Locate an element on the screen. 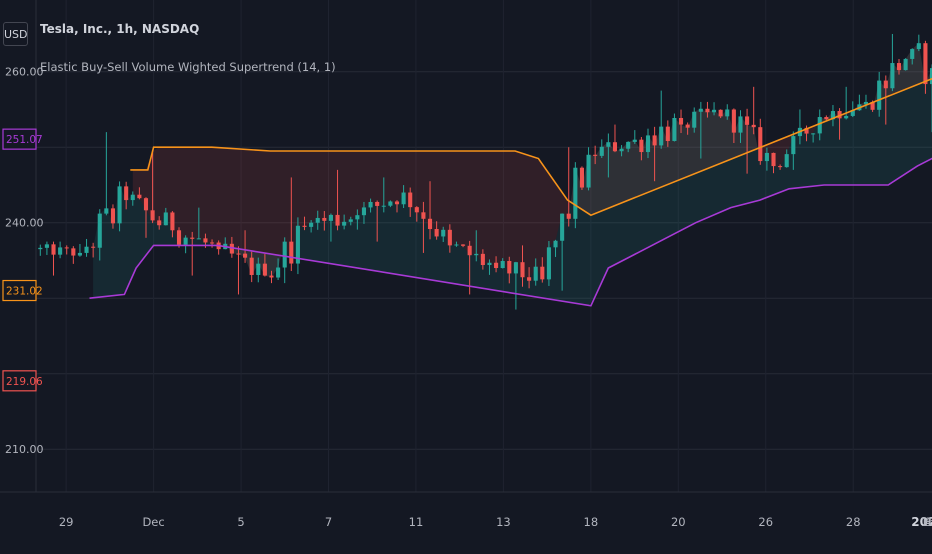  x-tick-label: 29 is located at coordinates (66, 522).